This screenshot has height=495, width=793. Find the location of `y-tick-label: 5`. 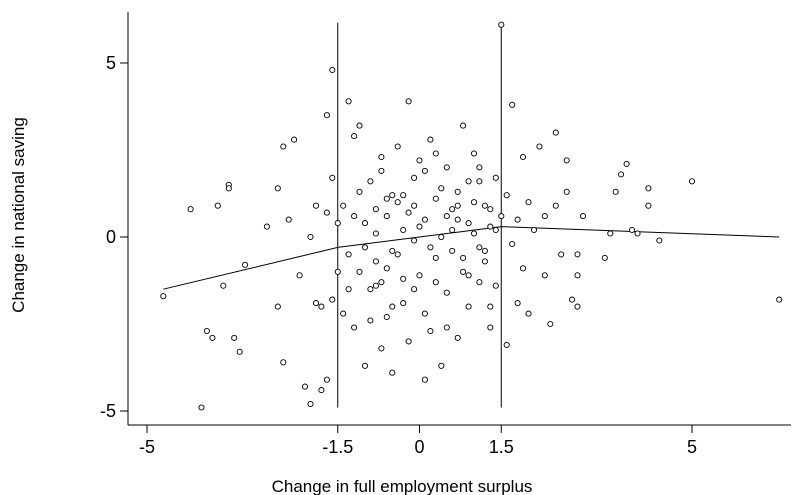

y-tick-label: 5 is located at coordinates (111, 63).